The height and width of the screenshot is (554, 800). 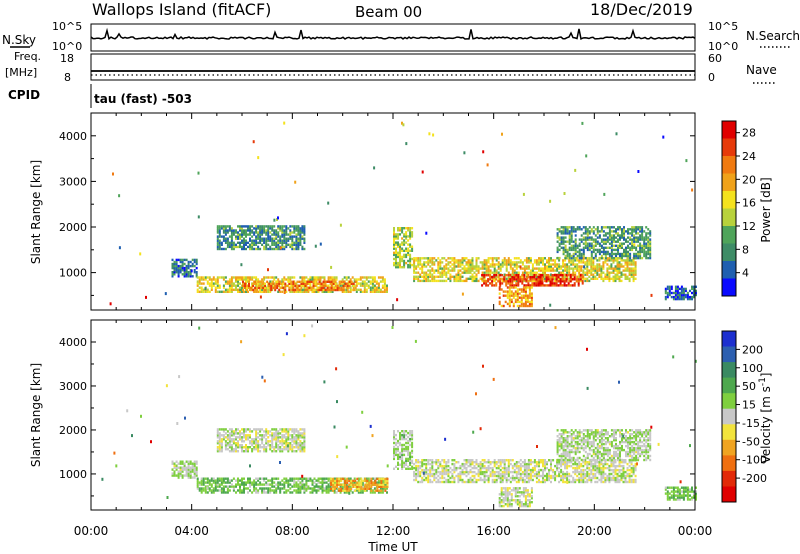 I want to click on power-colorbar-frame, so click(x=729, y=208).